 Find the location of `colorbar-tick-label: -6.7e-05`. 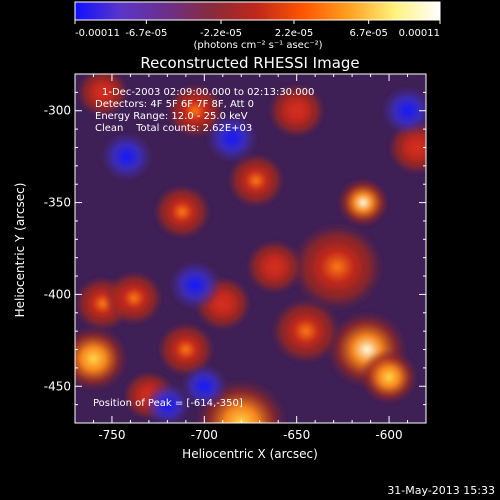

colorbar-tick-label: -6.7e-05 is located at coordinates (146, 33).